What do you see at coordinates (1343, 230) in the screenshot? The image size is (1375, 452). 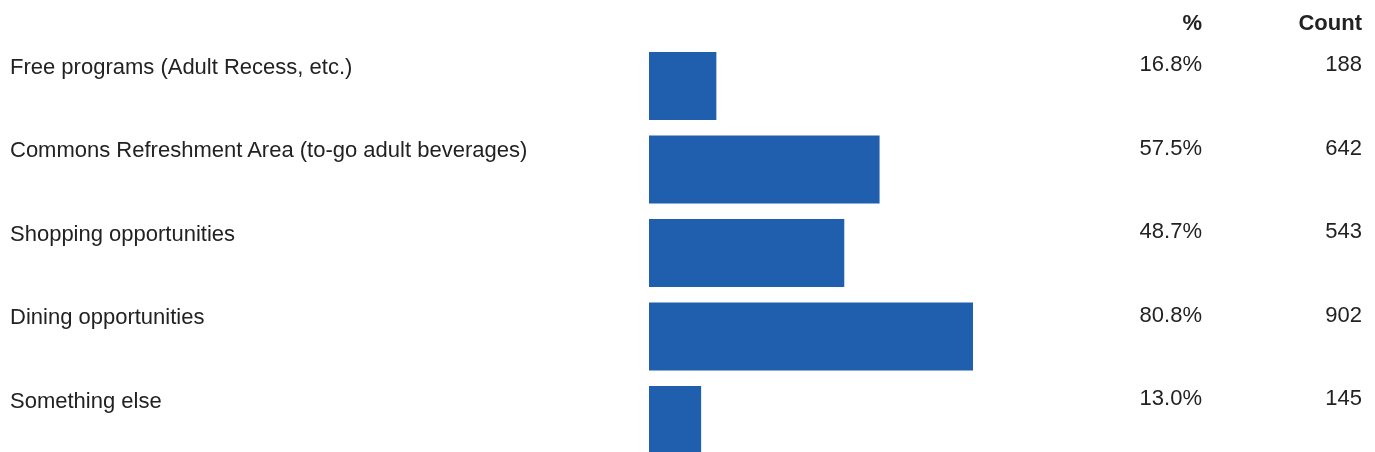 I see `text: 543` at bounding box center [1343, 230].